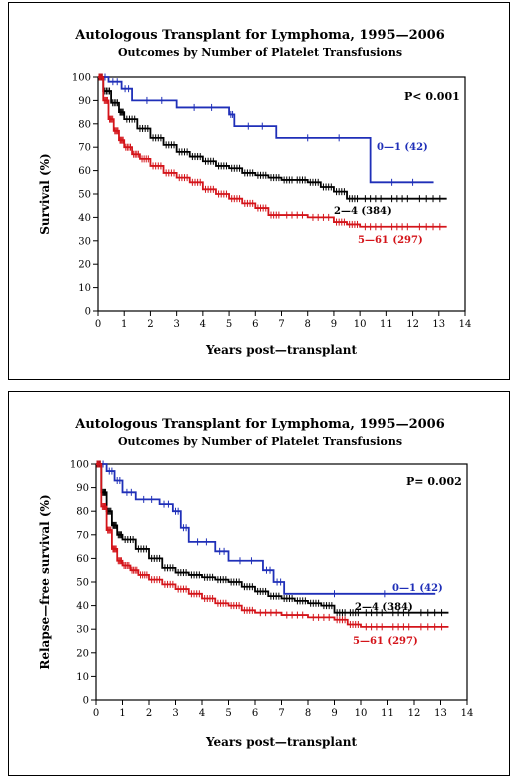  Describe the element at coordinates (45, 194) in the screenshot. I see `y-axis-label: Survival (%)` at that location.